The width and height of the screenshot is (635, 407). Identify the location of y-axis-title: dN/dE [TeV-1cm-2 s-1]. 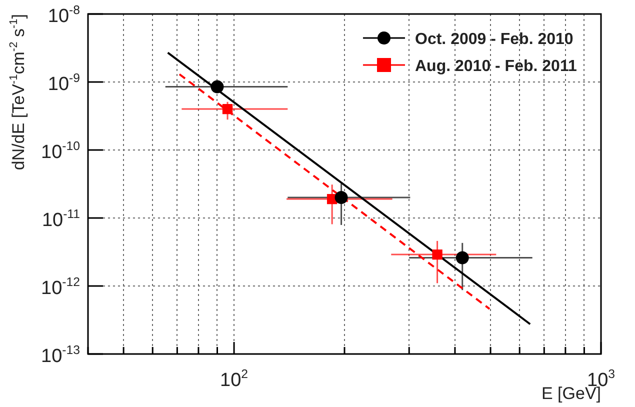
(18, 92).